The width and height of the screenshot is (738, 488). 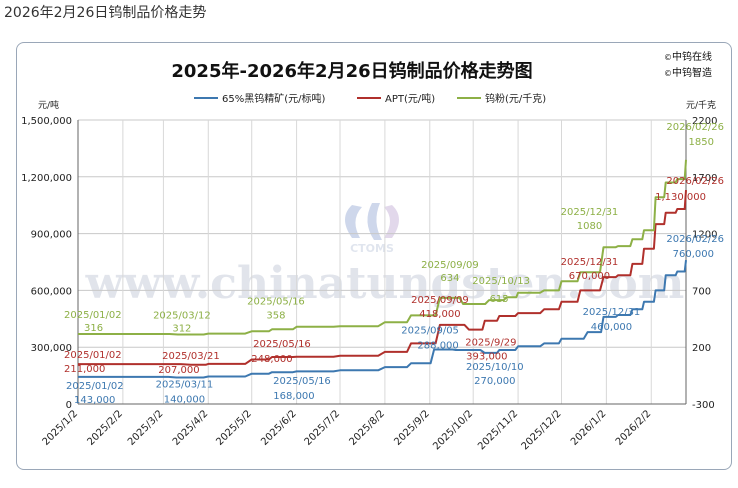 I want to click on x-tick-label: 2025/11/2, so click(x=498, y=430).